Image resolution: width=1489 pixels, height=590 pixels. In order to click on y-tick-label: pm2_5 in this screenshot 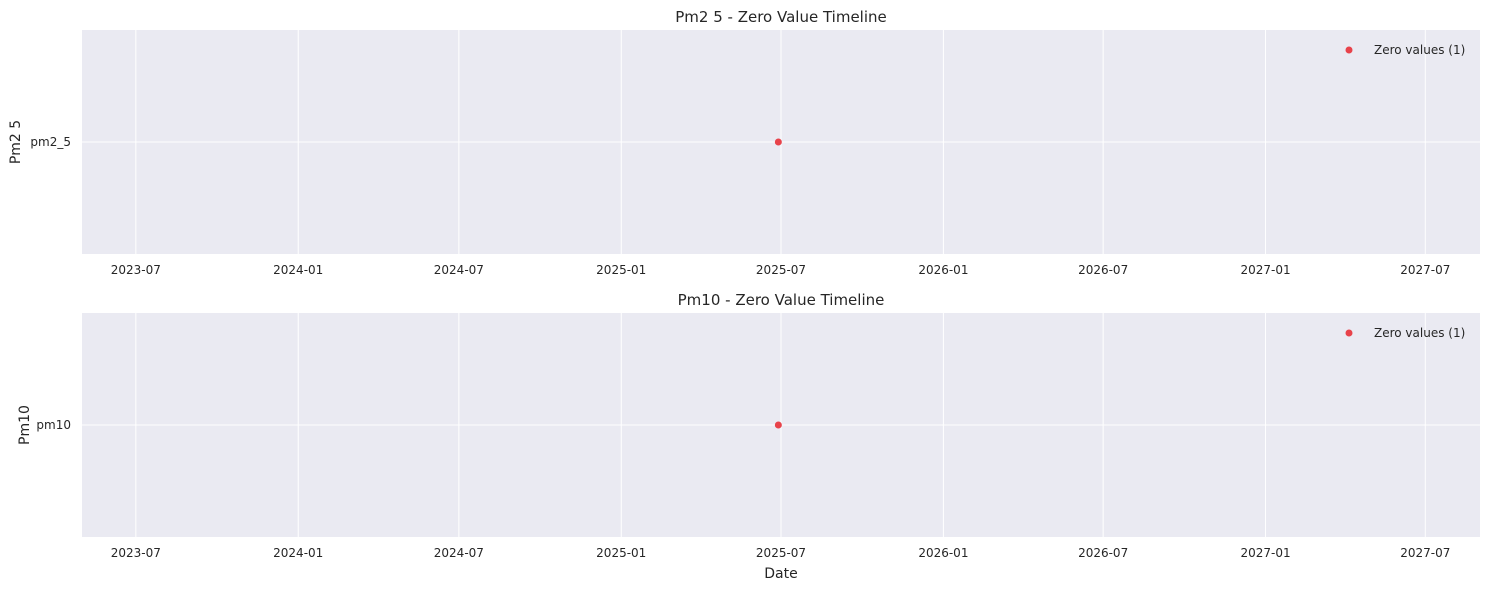, I will do `click(50, 142)`.